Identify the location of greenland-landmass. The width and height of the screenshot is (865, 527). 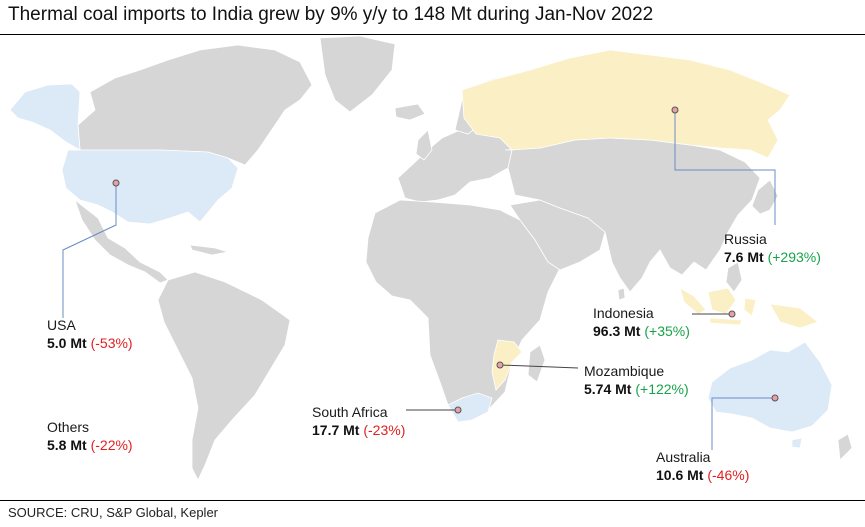
(357, 74).